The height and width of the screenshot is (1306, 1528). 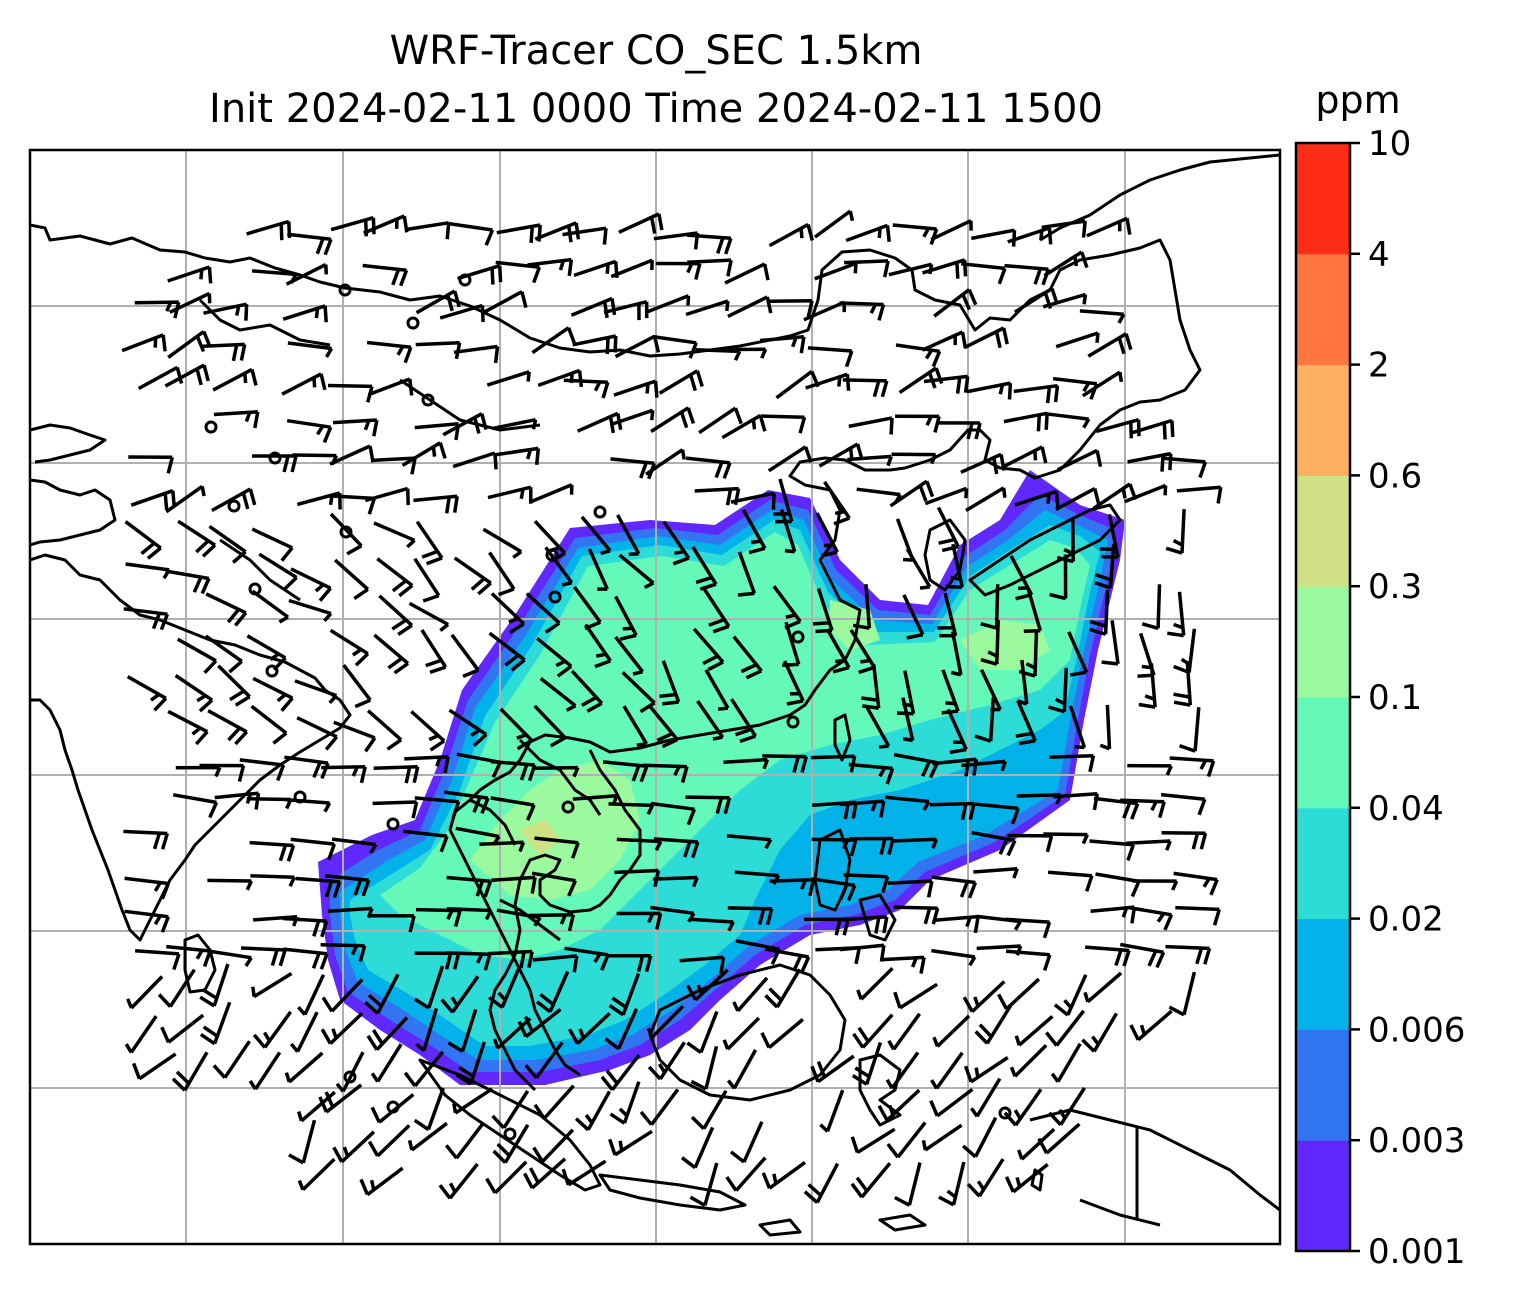 What do you see at coordinates (945, 555) in the screenshot?
I see `coastline-korea` at bounding box center [945, 555].